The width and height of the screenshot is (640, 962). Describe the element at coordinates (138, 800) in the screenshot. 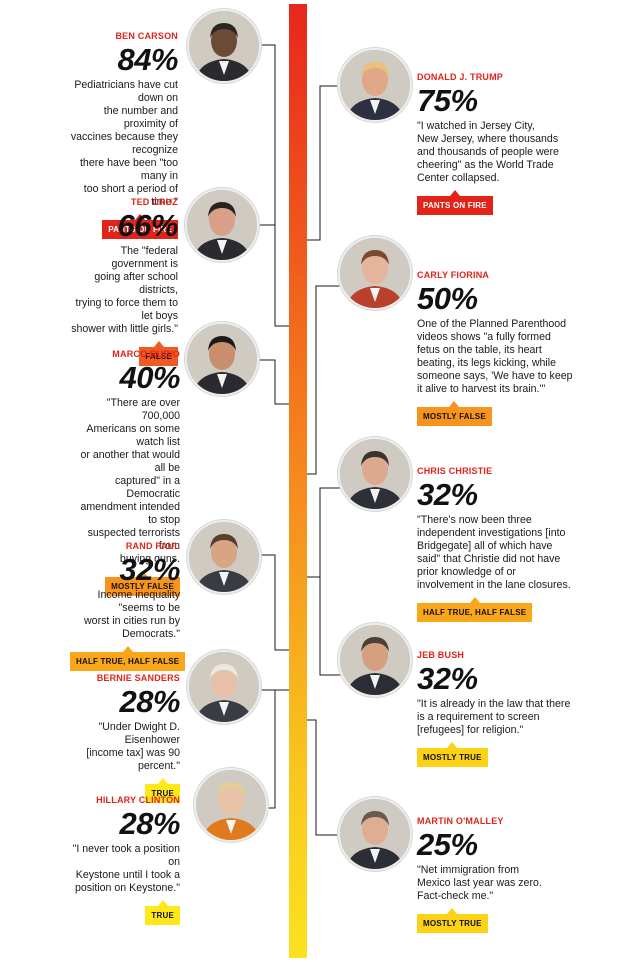

I see `candidate-name: HILLARY CLINTON` at that location.